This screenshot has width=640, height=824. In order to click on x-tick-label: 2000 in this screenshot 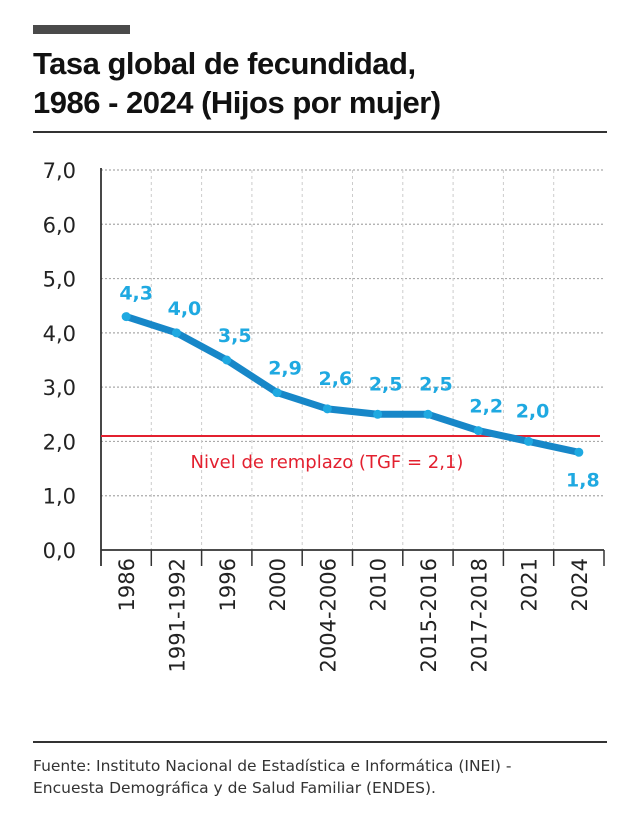, I will do `click(278, 584)`.